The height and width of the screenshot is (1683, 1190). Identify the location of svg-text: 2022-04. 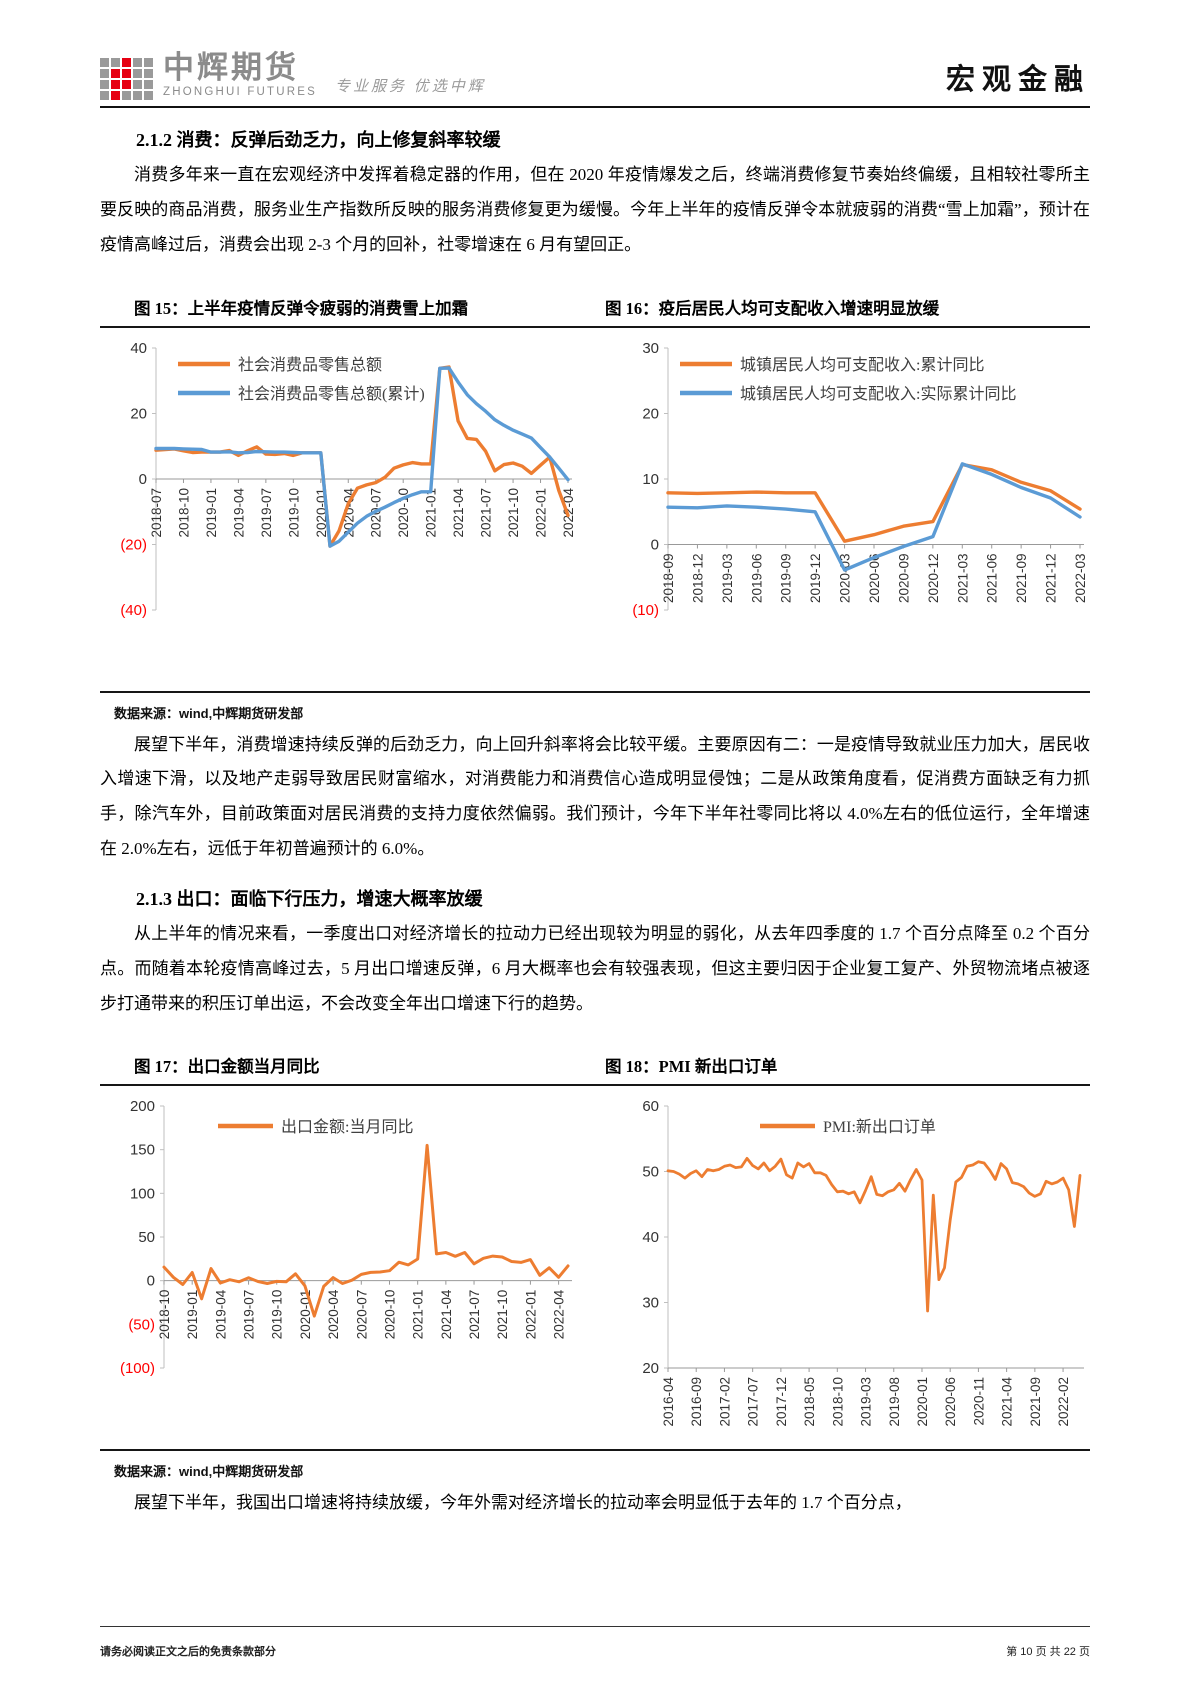
(559, 1315).